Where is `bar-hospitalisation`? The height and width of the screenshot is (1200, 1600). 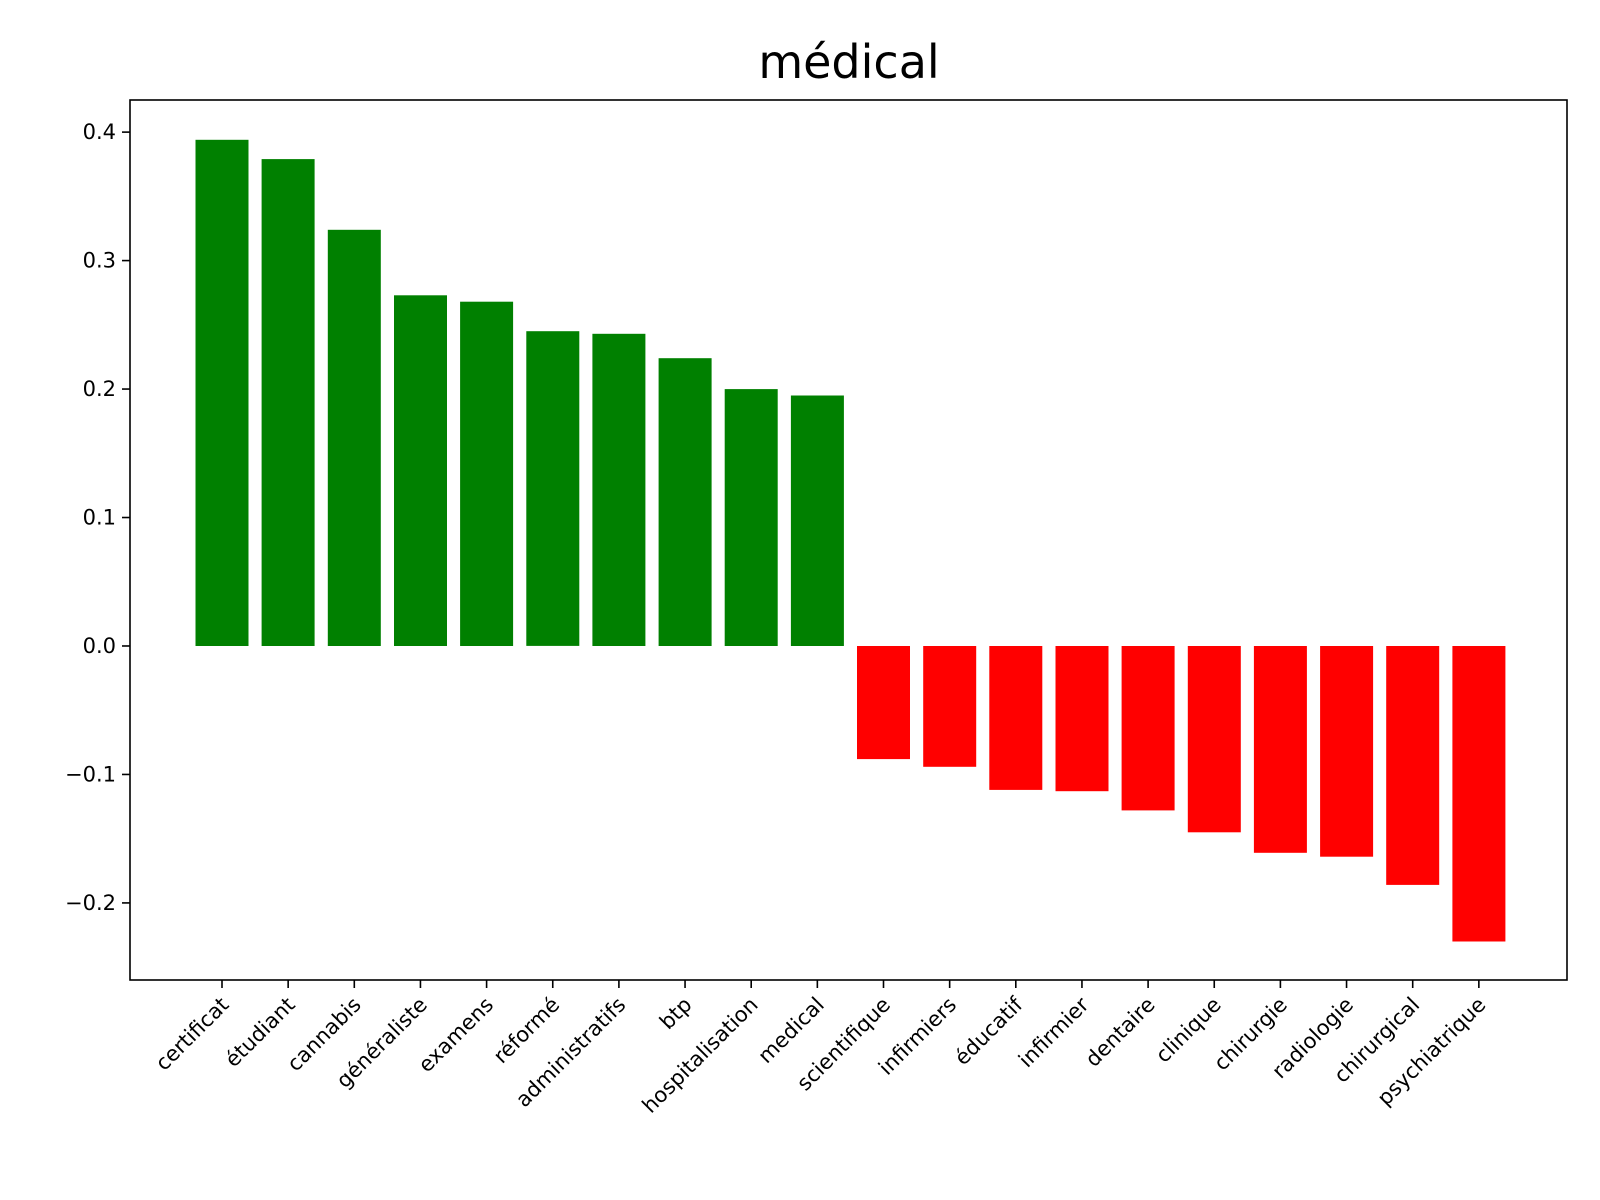 bar-hospitalisation is located at coordinates (751, 517).